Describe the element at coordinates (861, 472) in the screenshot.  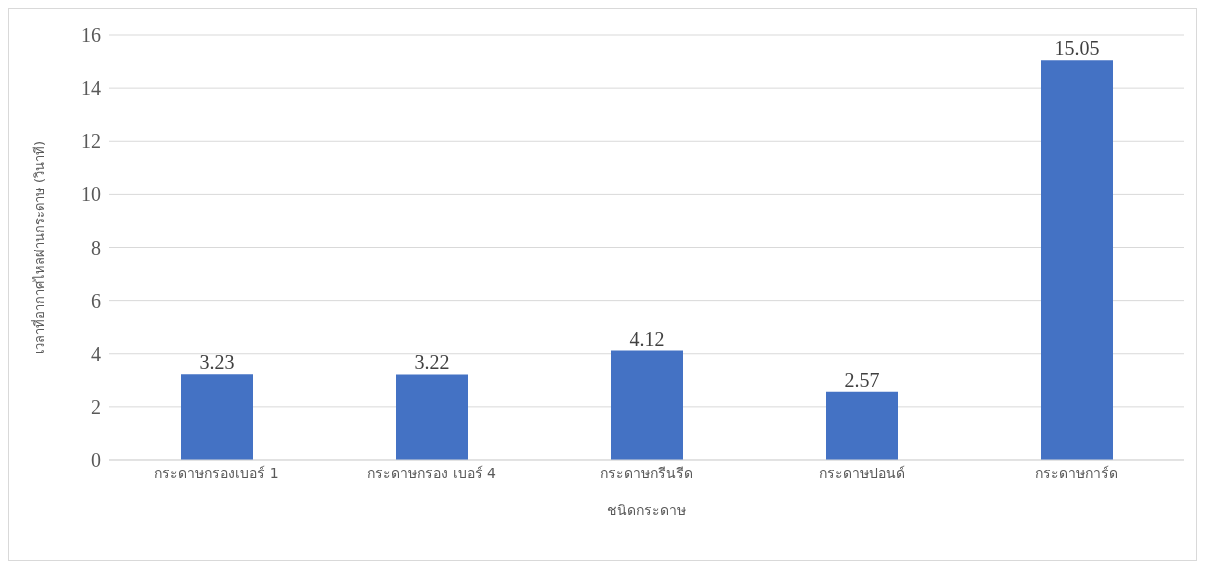
I see `x-tick-label: กระดาษปอนด์` at that location.